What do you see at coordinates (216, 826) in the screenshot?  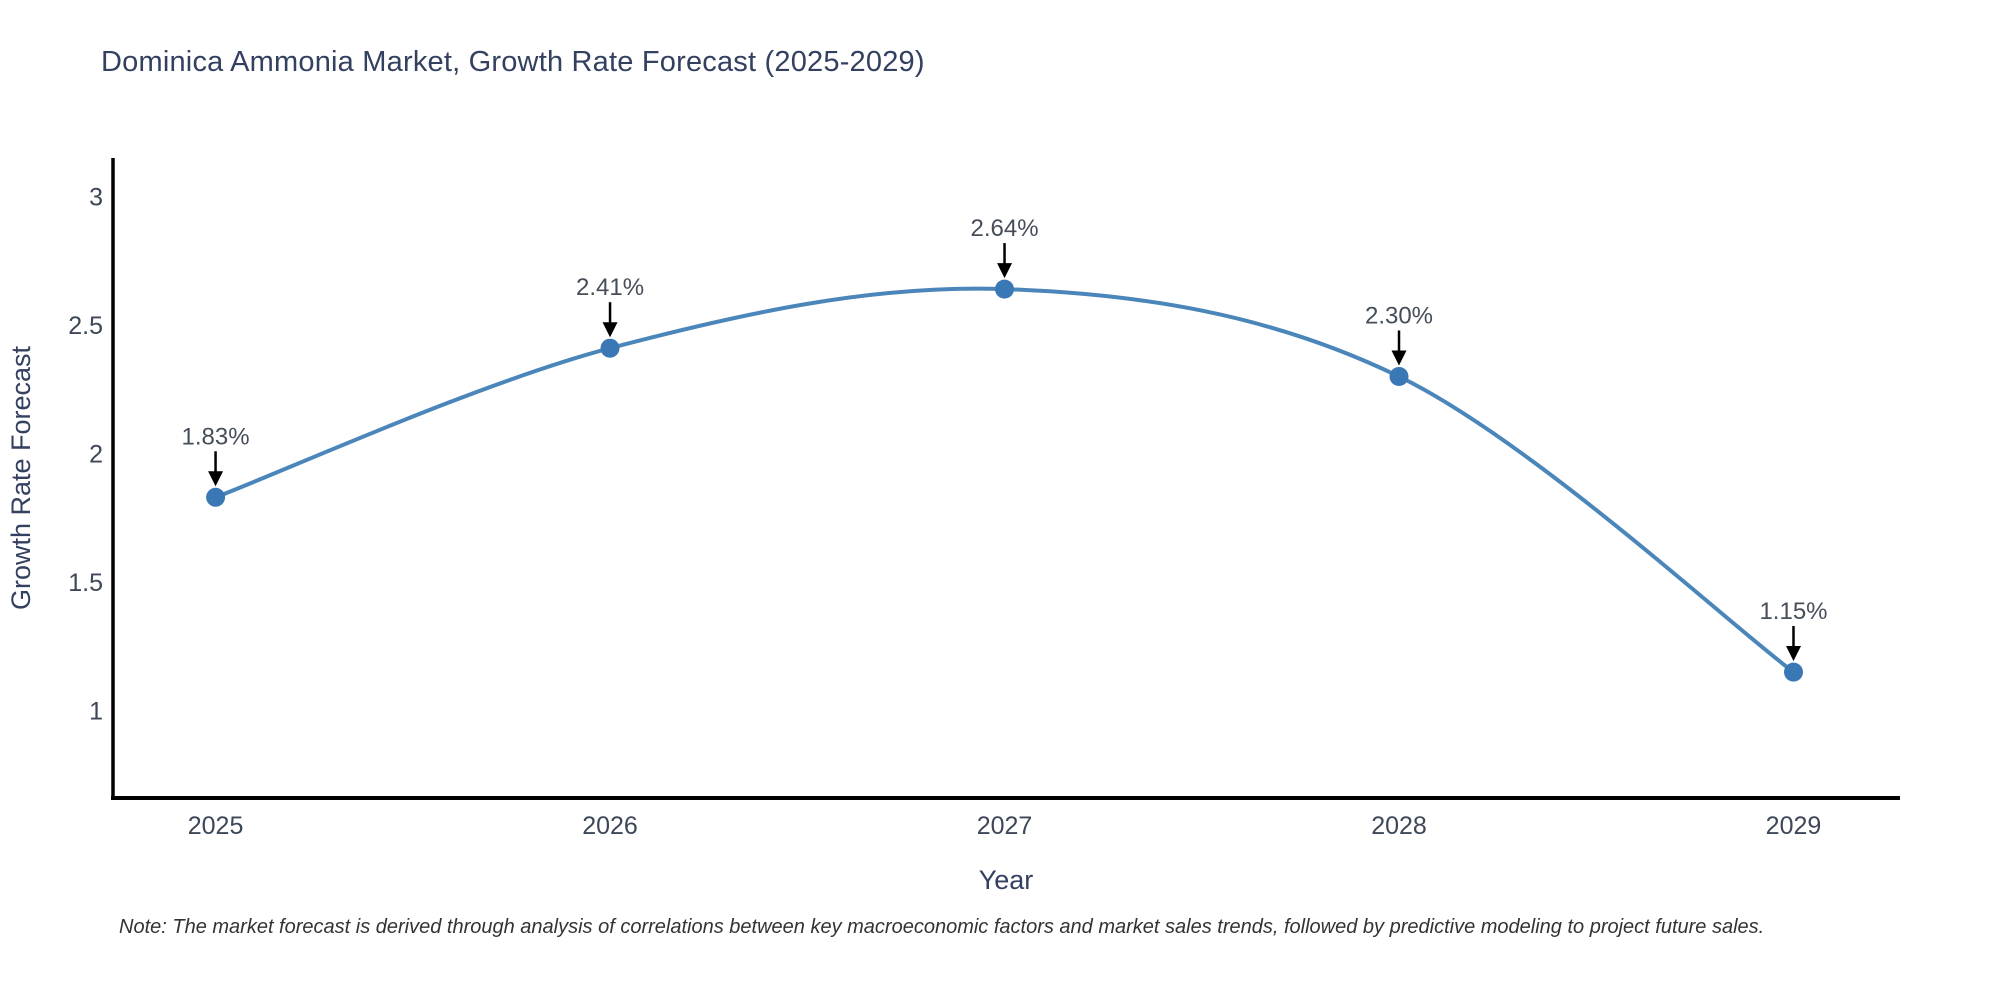 I see `x-tick-label: 2025` at bounding box center [216, 826].